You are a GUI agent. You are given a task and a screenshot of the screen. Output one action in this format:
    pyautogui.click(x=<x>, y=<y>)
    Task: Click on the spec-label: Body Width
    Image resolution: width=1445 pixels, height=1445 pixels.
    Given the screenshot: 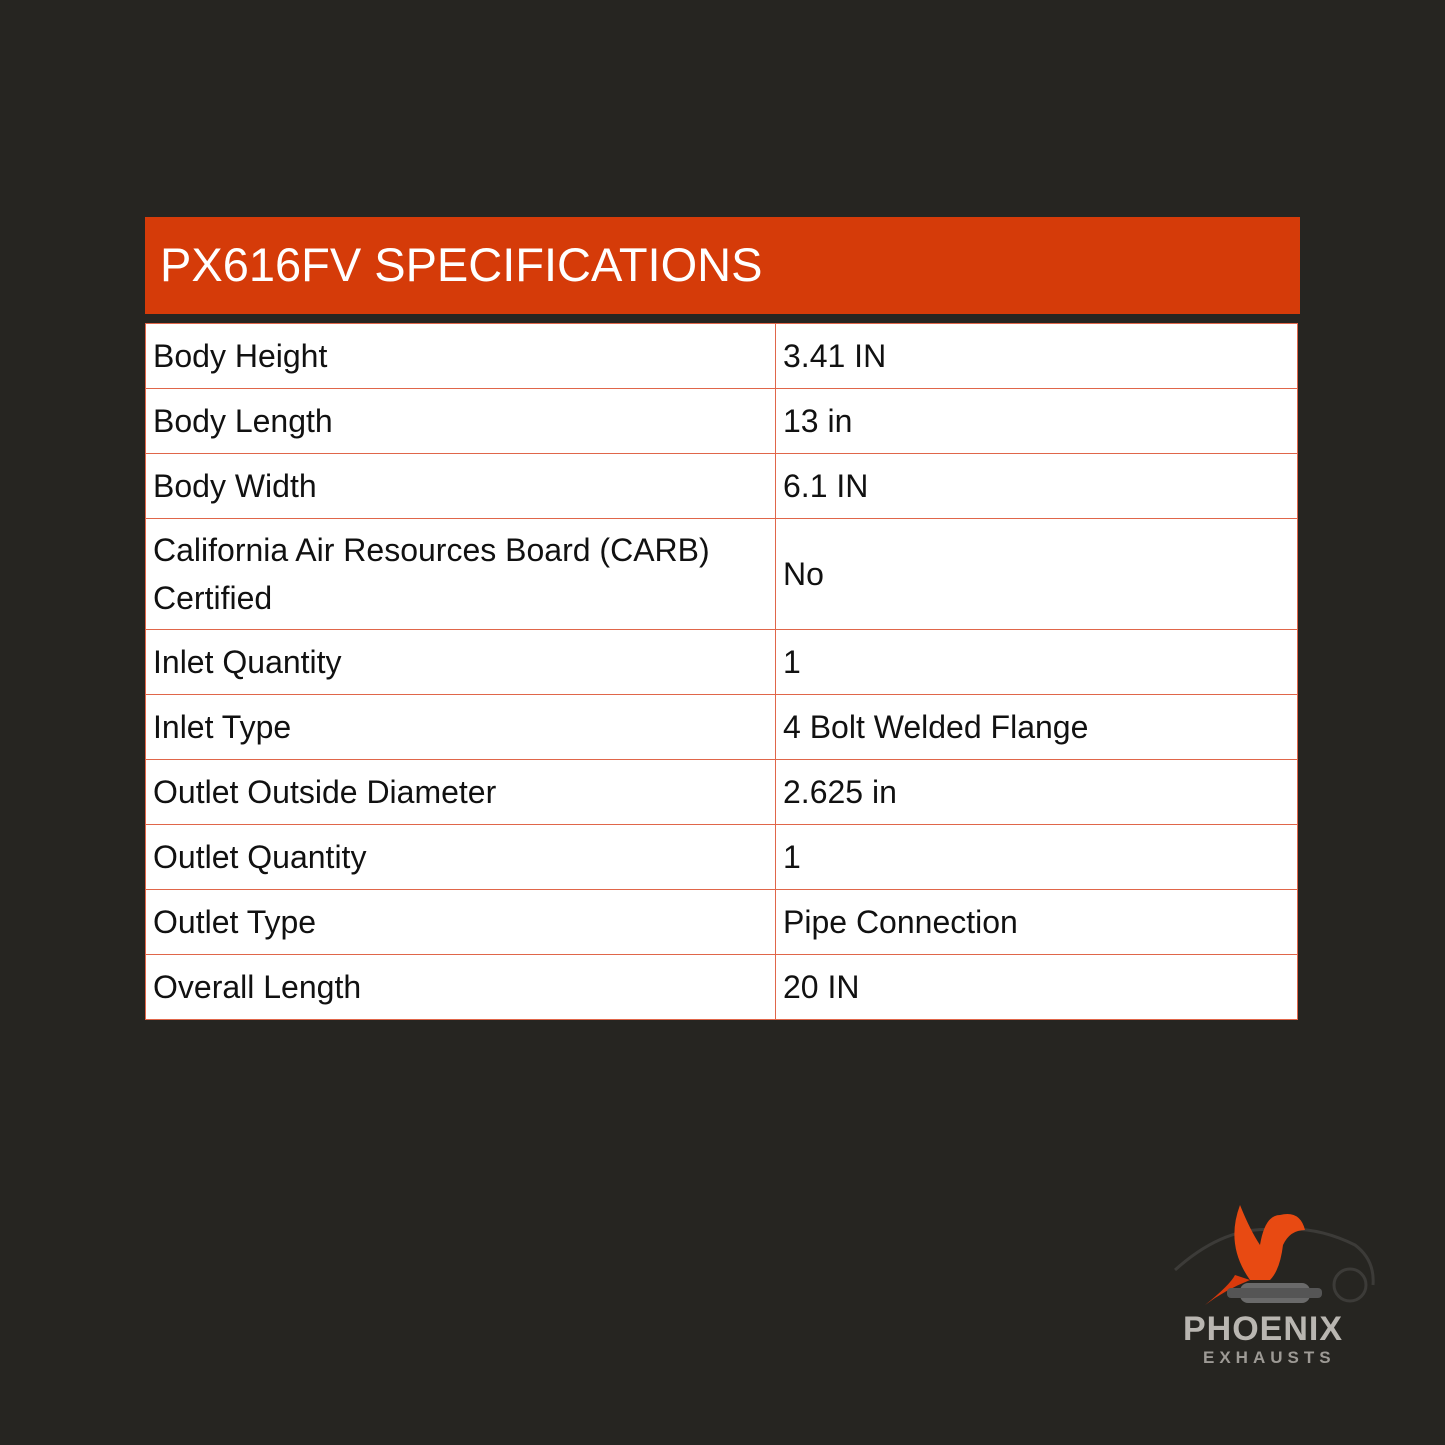 What is the action you would take?
    pyautogui.click(x=460, y=486)
    